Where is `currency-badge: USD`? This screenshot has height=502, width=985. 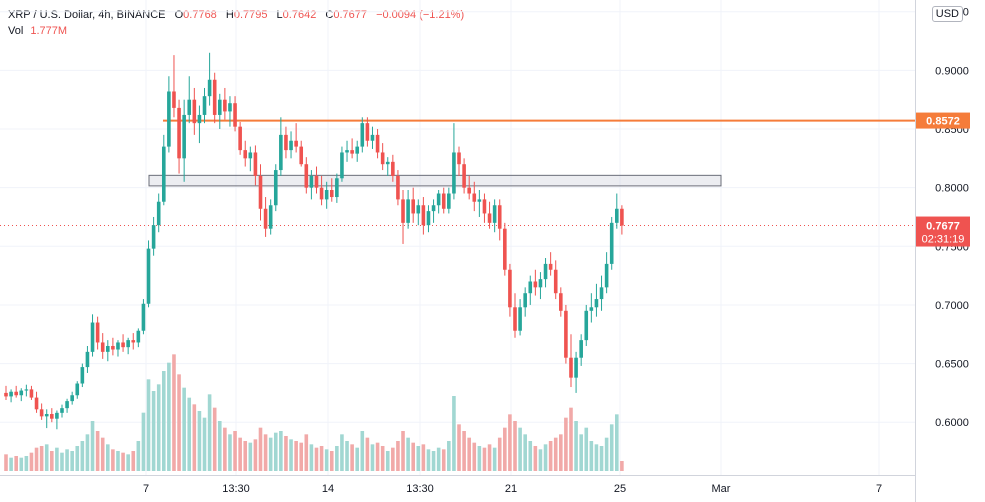 currency-badge: USD is located at coordinates (947, 14).